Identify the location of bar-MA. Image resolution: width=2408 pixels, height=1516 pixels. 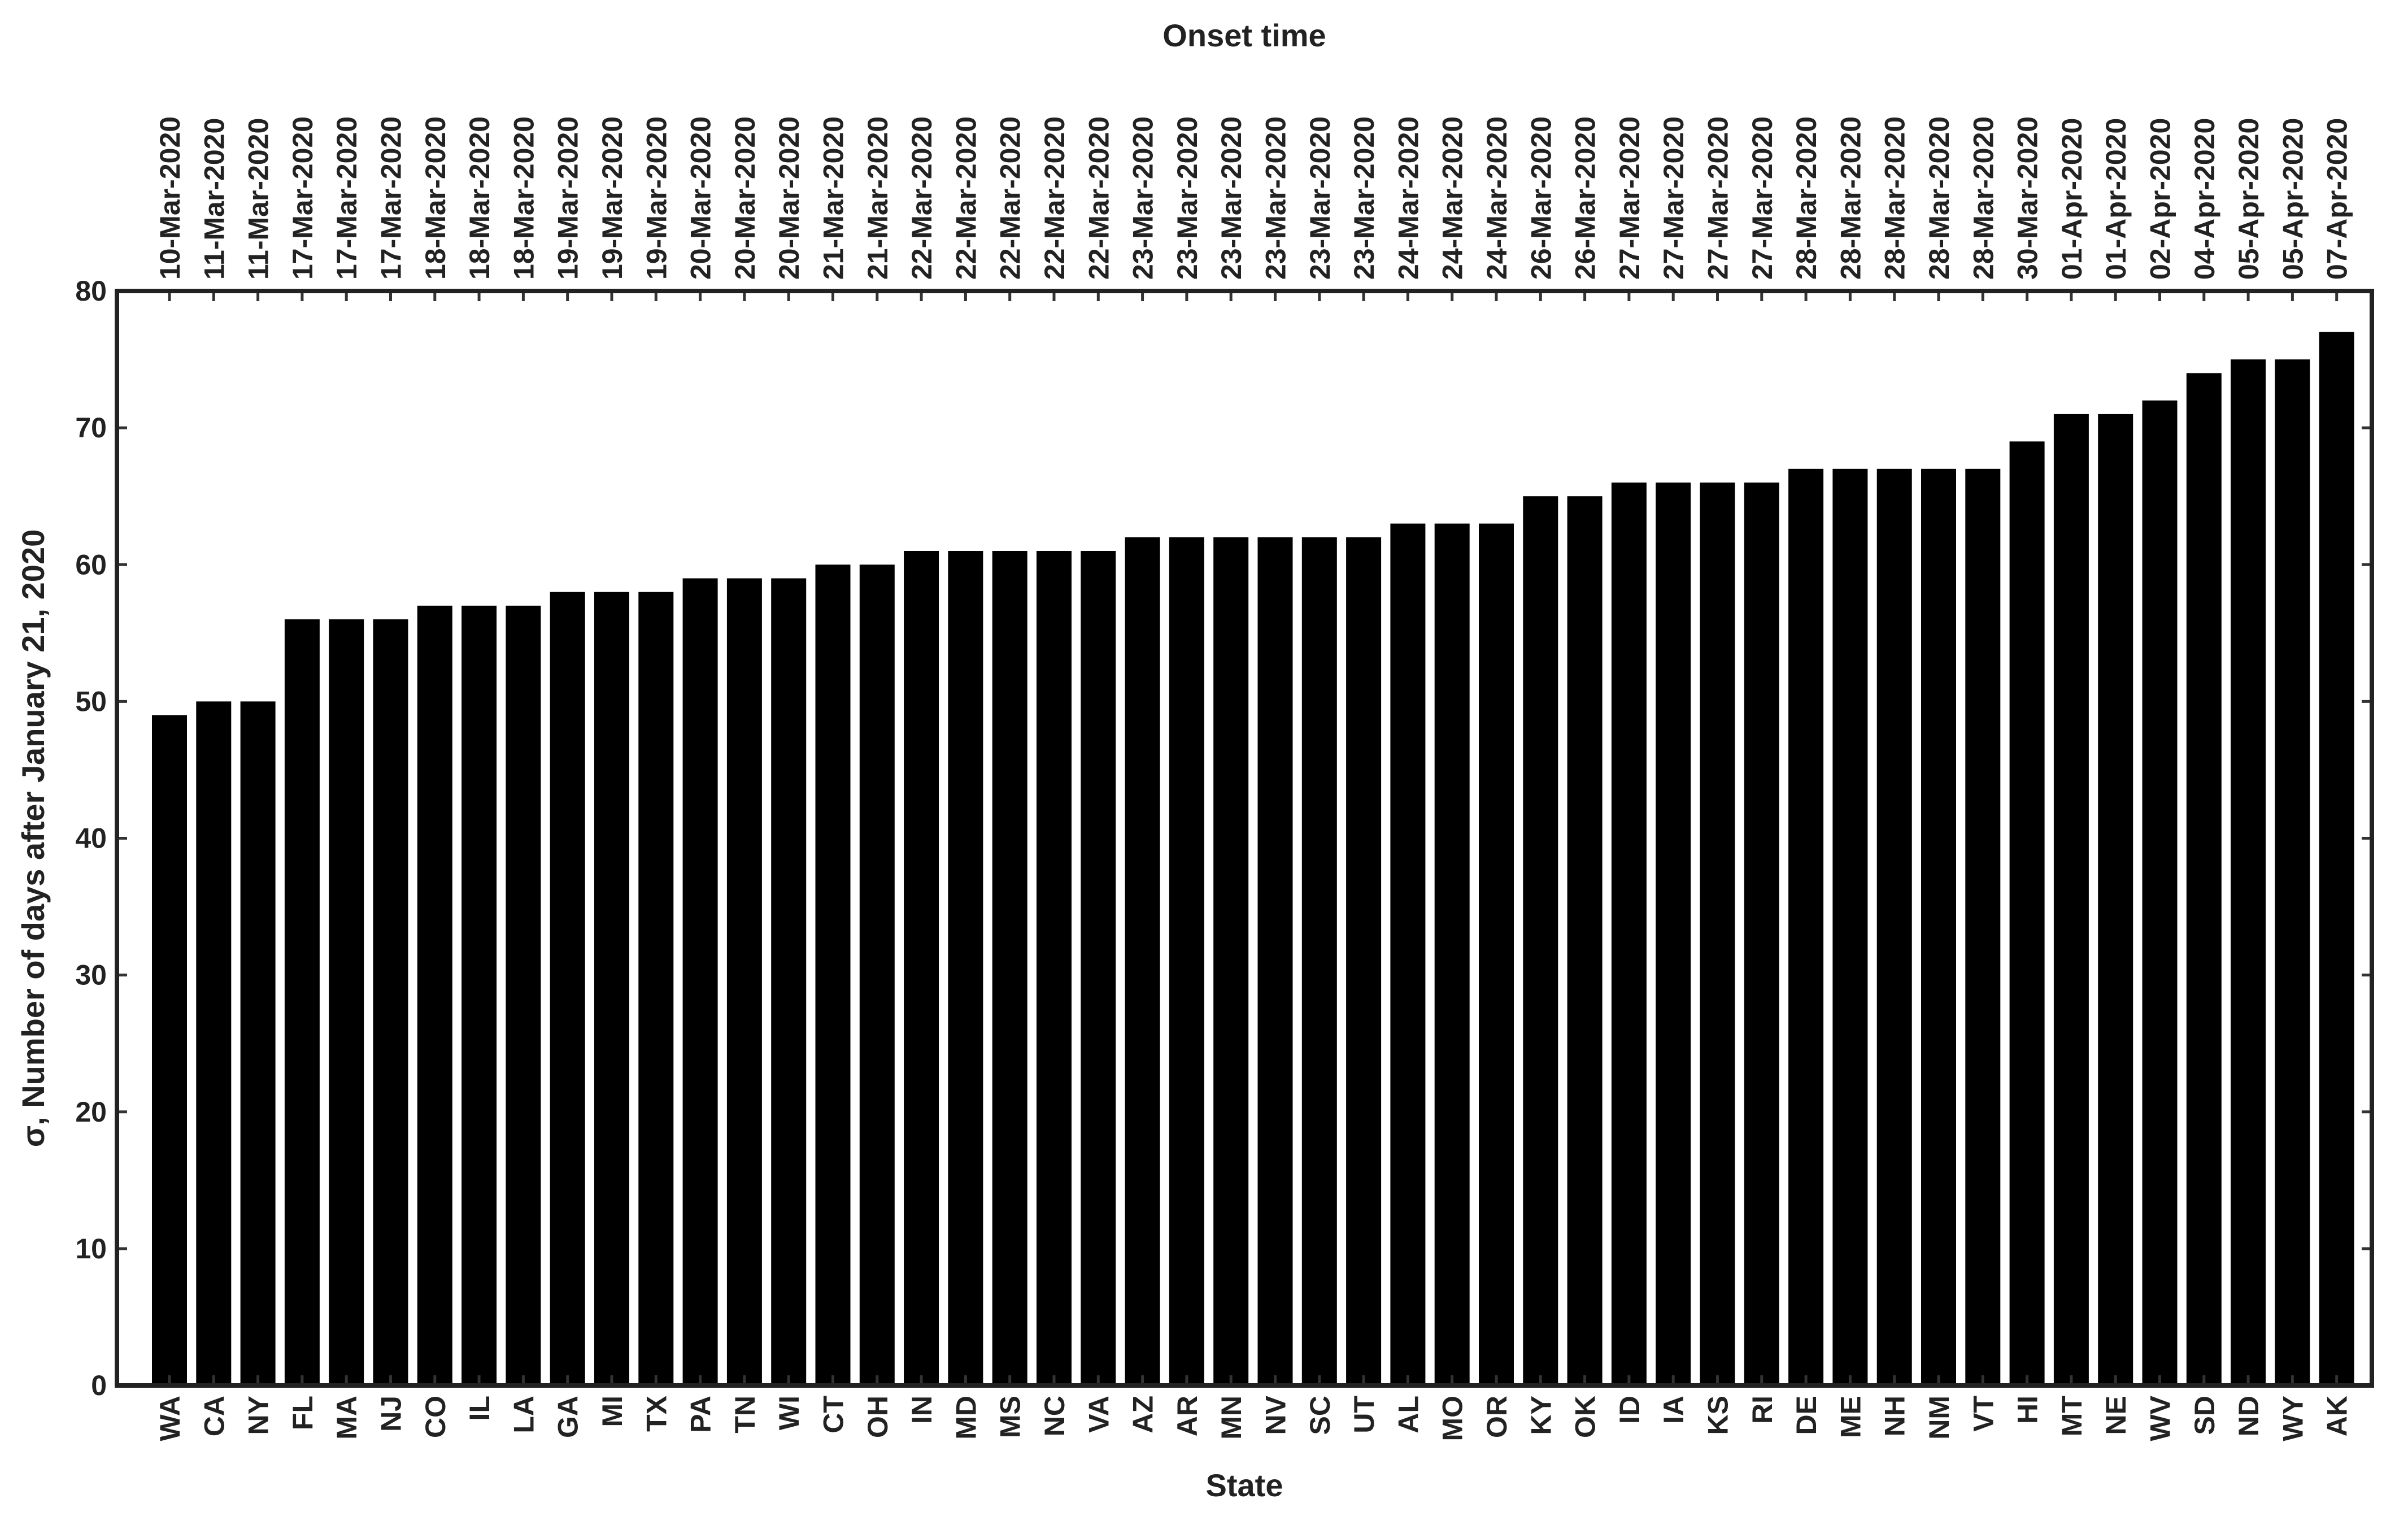
(346, 1002).